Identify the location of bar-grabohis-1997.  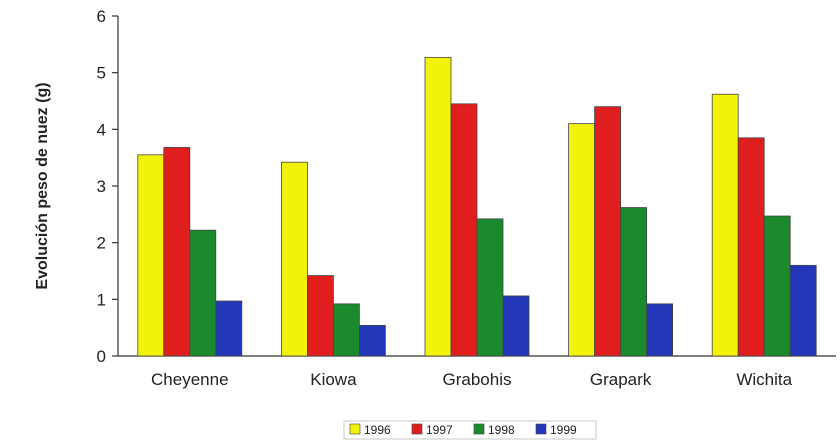
(464, 230).